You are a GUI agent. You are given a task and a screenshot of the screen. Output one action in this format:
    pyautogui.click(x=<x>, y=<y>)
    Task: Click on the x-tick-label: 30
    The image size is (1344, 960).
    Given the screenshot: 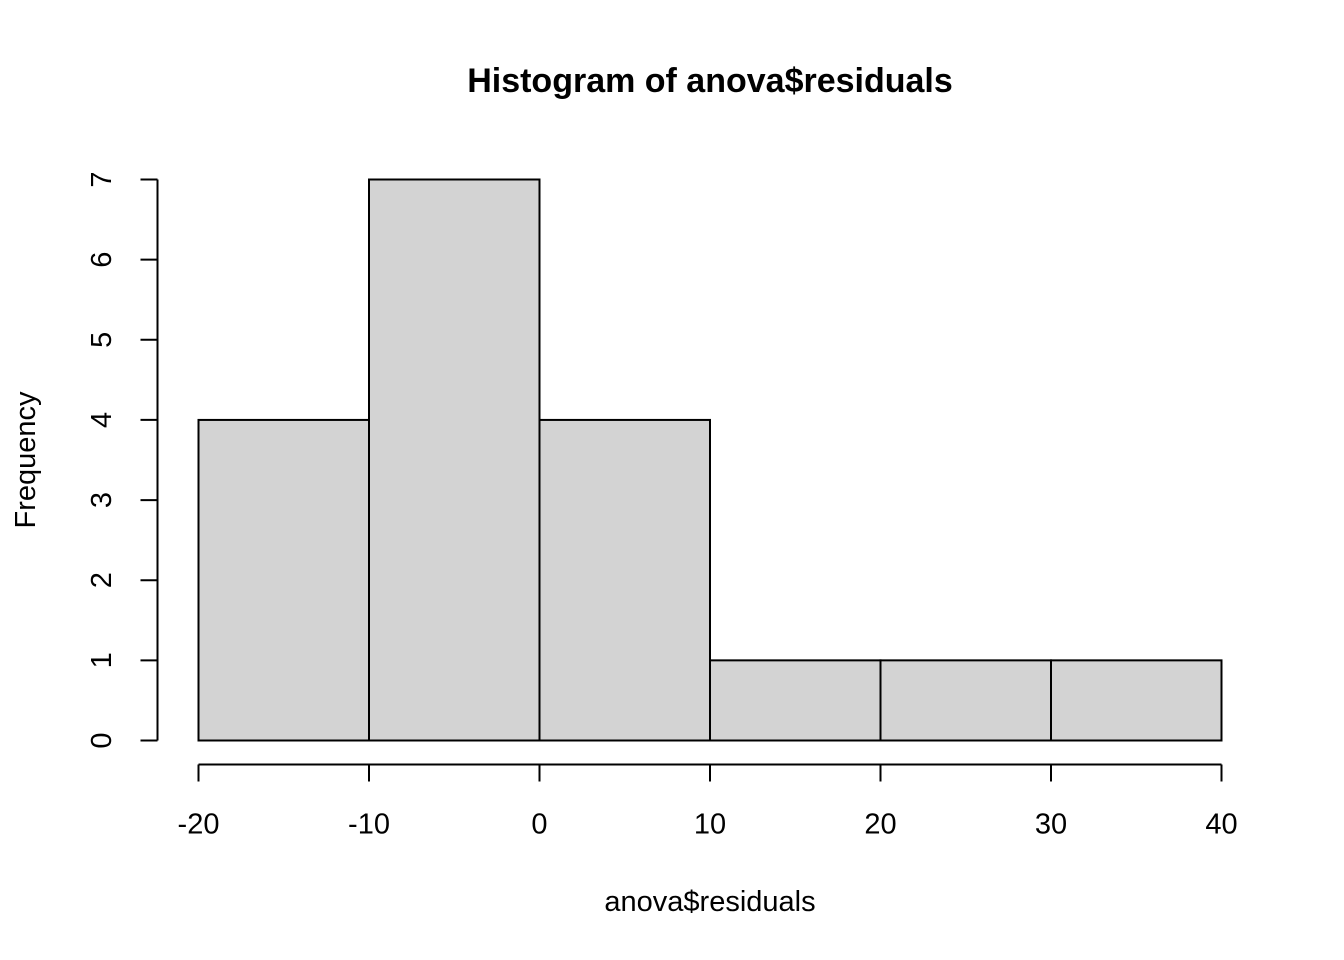 What is the action you would take?
    pyautogui.click(x=1051, y=825)
    